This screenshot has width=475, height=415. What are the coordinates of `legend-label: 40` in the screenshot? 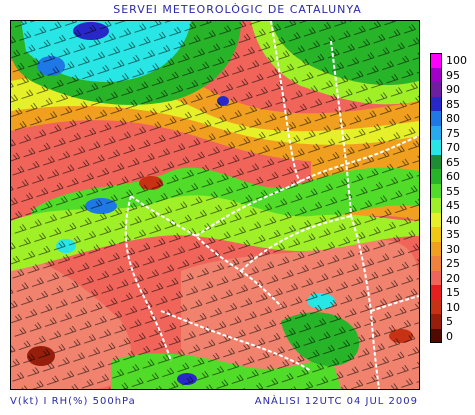 It's located at (453, 220).